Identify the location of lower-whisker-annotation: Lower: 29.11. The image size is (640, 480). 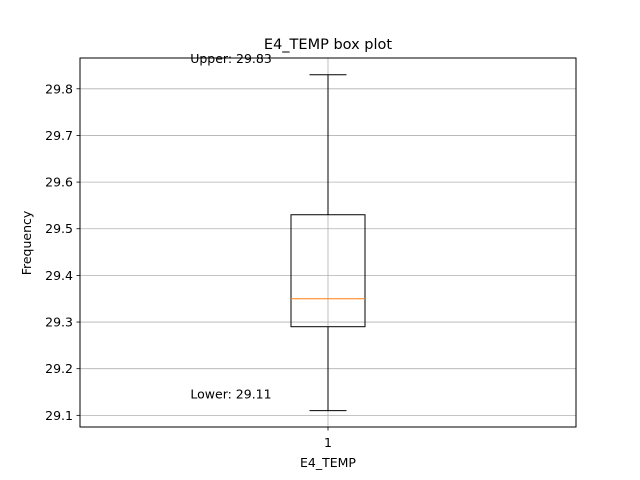
(230, 394).